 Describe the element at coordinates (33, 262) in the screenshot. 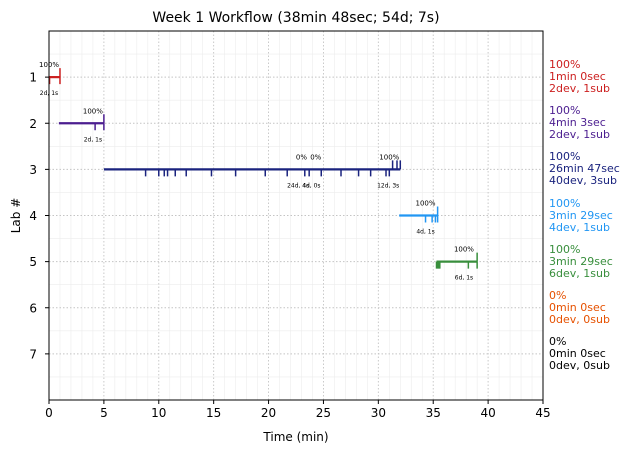

I see `y-tick-label: 5` at that location.